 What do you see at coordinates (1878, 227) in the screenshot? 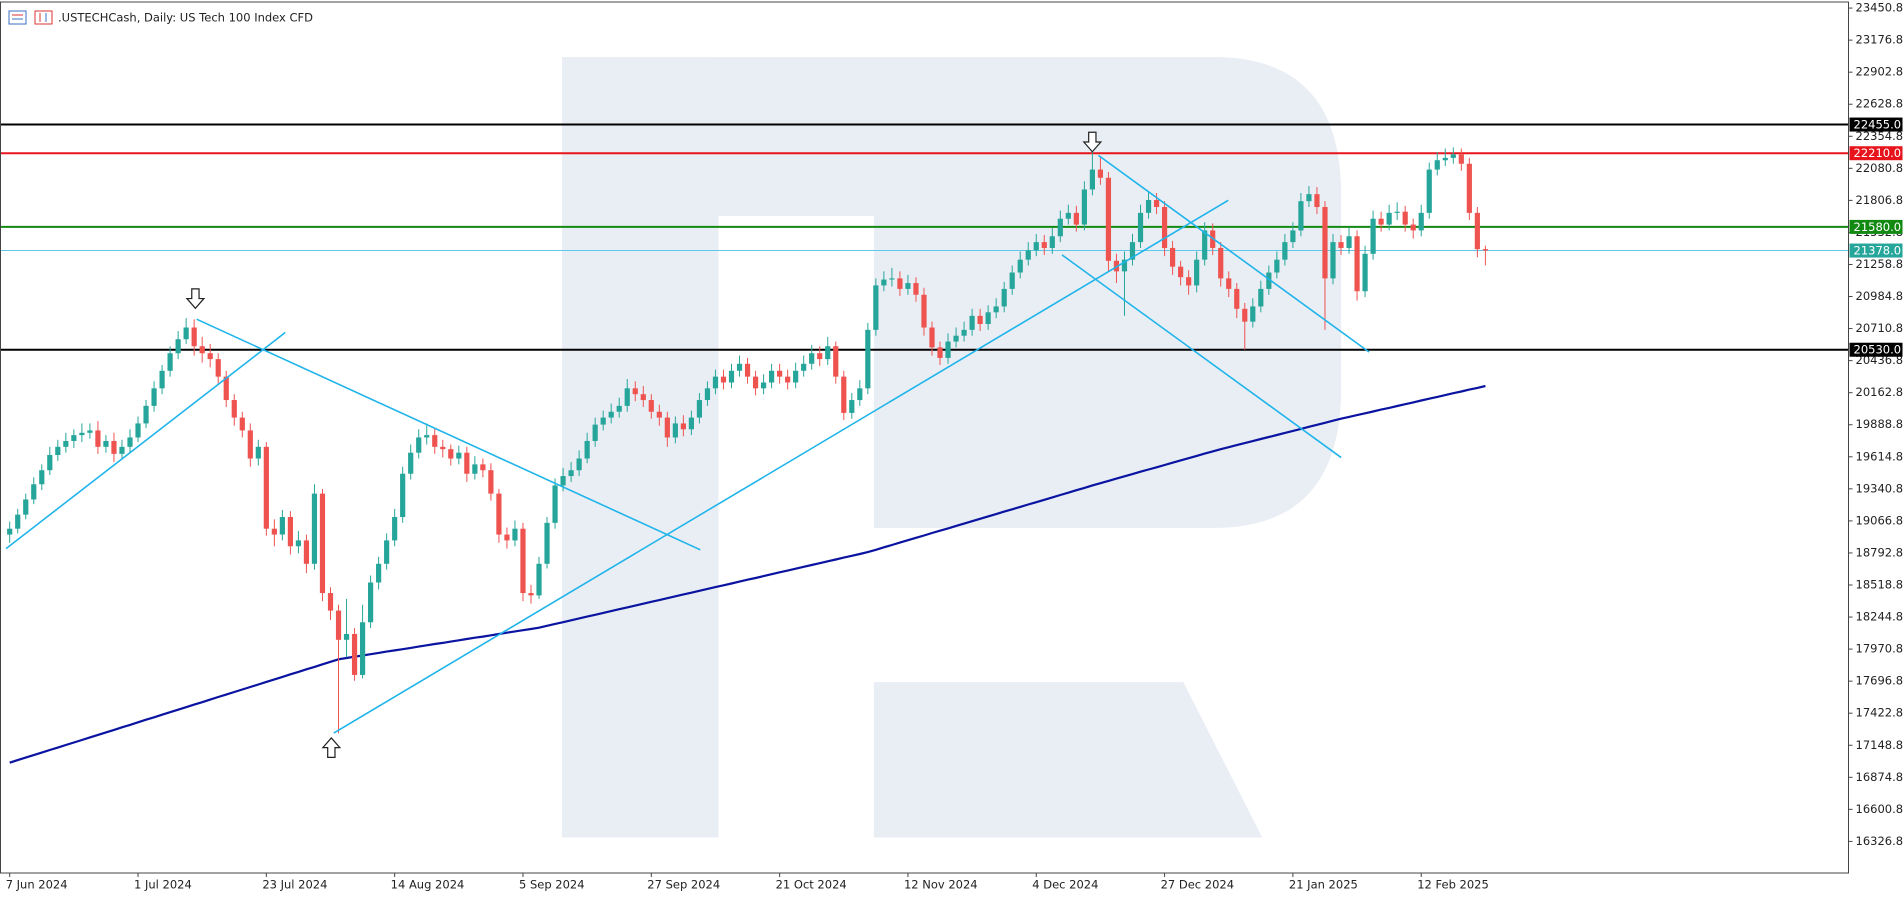
I see `level-tag-label: 21580.0` at bounding box center [1878, 227].